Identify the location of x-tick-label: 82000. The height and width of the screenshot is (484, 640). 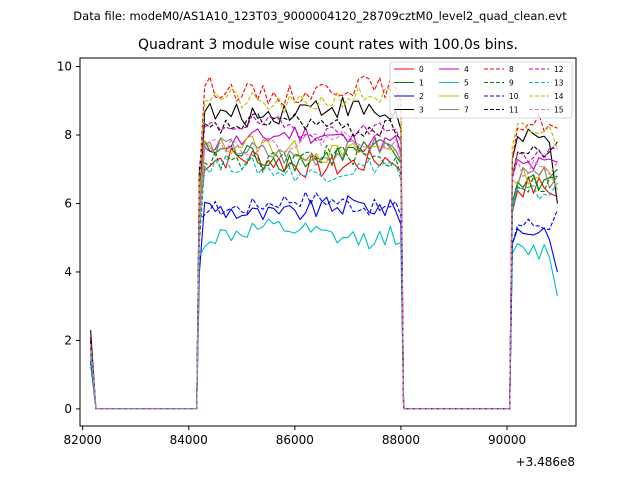
(83, 440).